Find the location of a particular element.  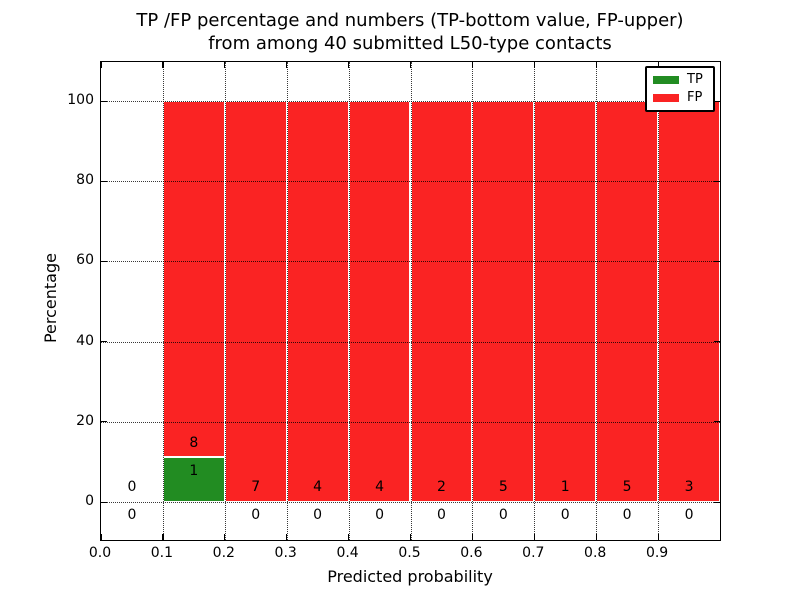

legend-item-fp: FP is located at coordinates (680, 97).